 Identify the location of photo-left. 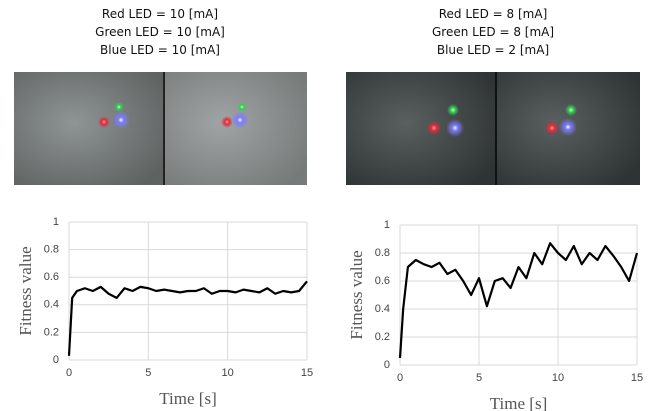
(160, 128).